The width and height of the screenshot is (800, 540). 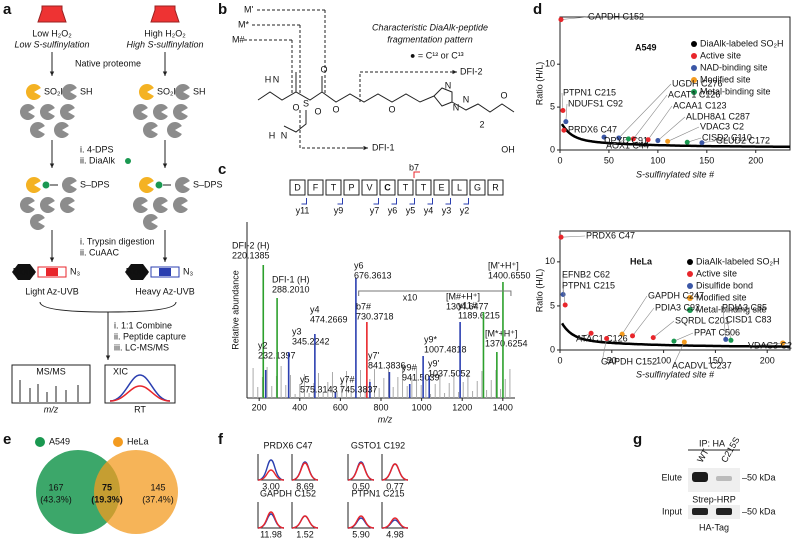 I want to click on site-label: PRDX6 C47, so click(x=592, y=129).